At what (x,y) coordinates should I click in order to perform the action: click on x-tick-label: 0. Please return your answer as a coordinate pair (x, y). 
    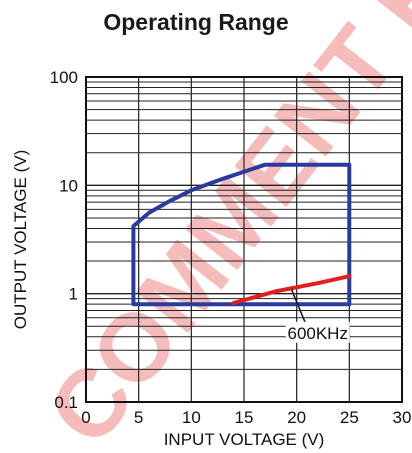
    Looking at the image, I should click on (85, 417).